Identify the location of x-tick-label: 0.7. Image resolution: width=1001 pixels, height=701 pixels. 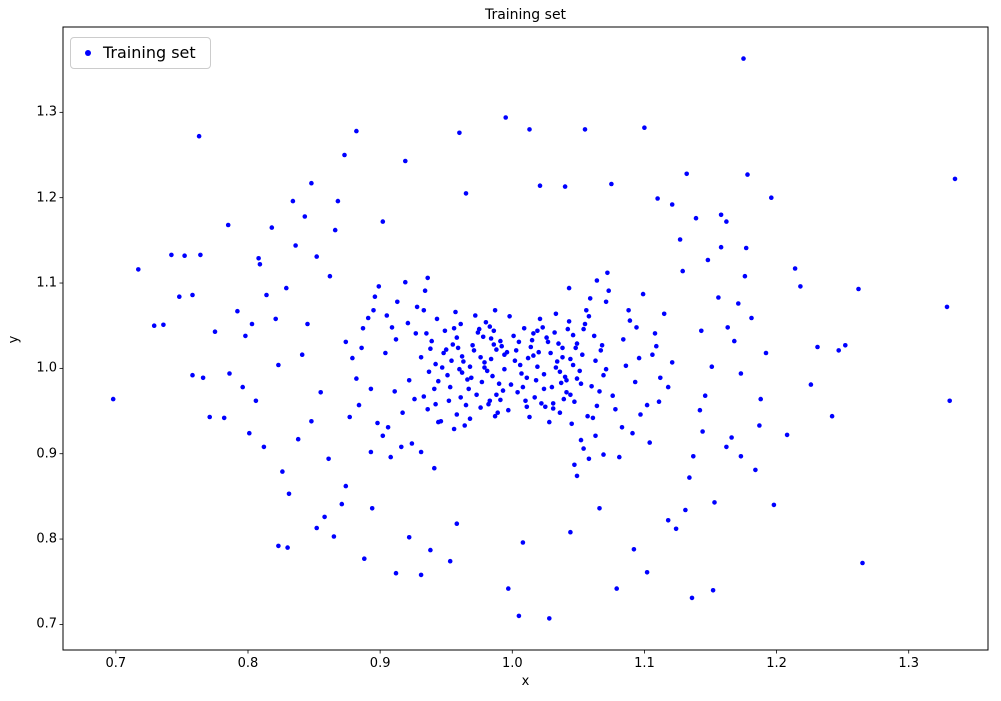
(116, 663).